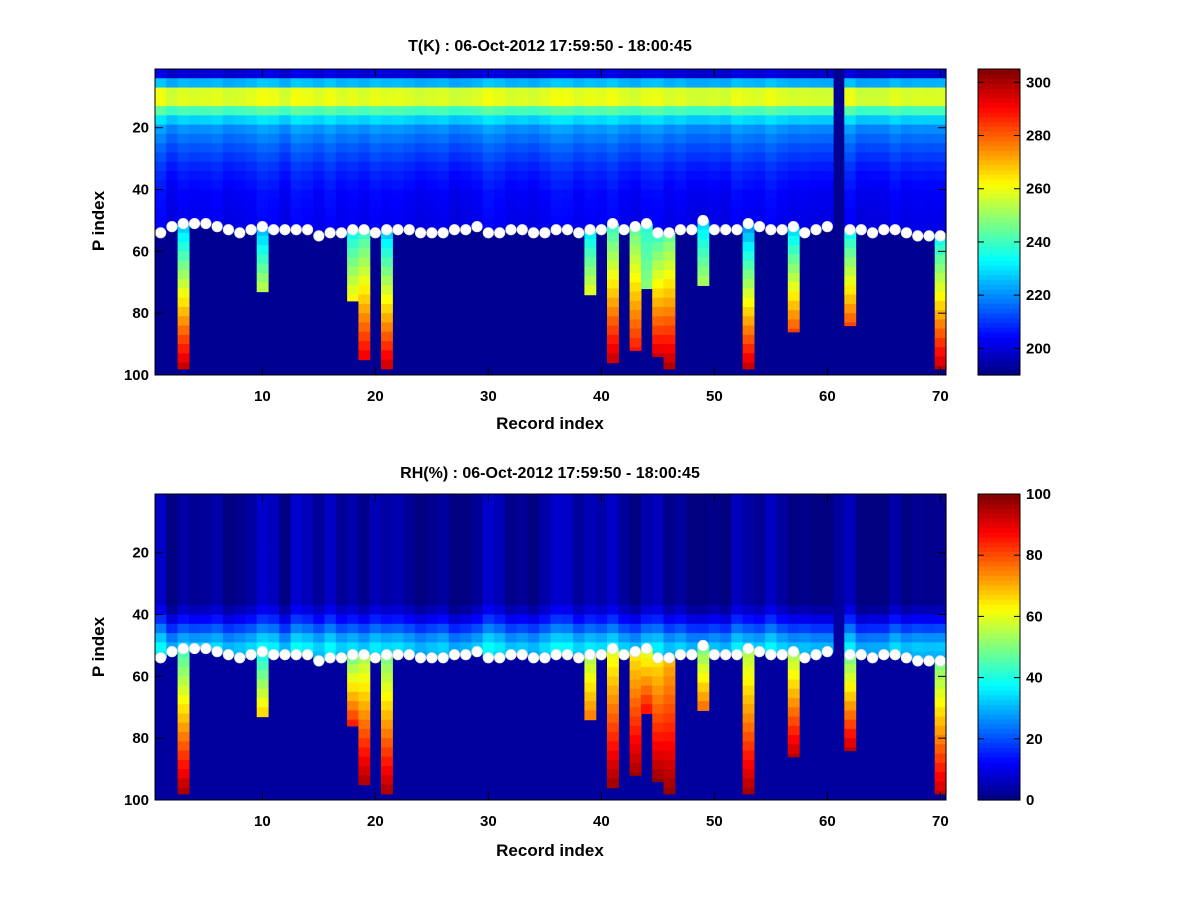 The image size is (1200, 900). Describe the element at coordinates (140, 128) in the screenshot. I see `y-tick-label: 20` at that location.